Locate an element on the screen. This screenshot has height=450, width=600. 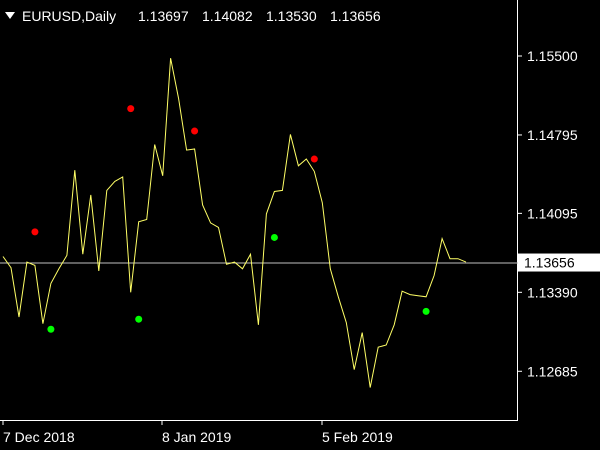
price-tick-label: 1.13390 is located at coordinates (552, 292).